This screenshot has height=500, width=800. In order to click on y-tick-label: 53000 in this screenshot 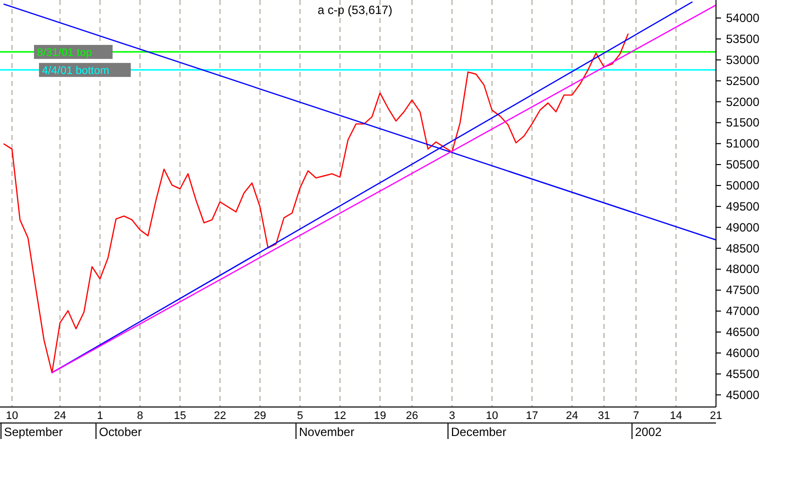, I will do `click(743, 59)`.